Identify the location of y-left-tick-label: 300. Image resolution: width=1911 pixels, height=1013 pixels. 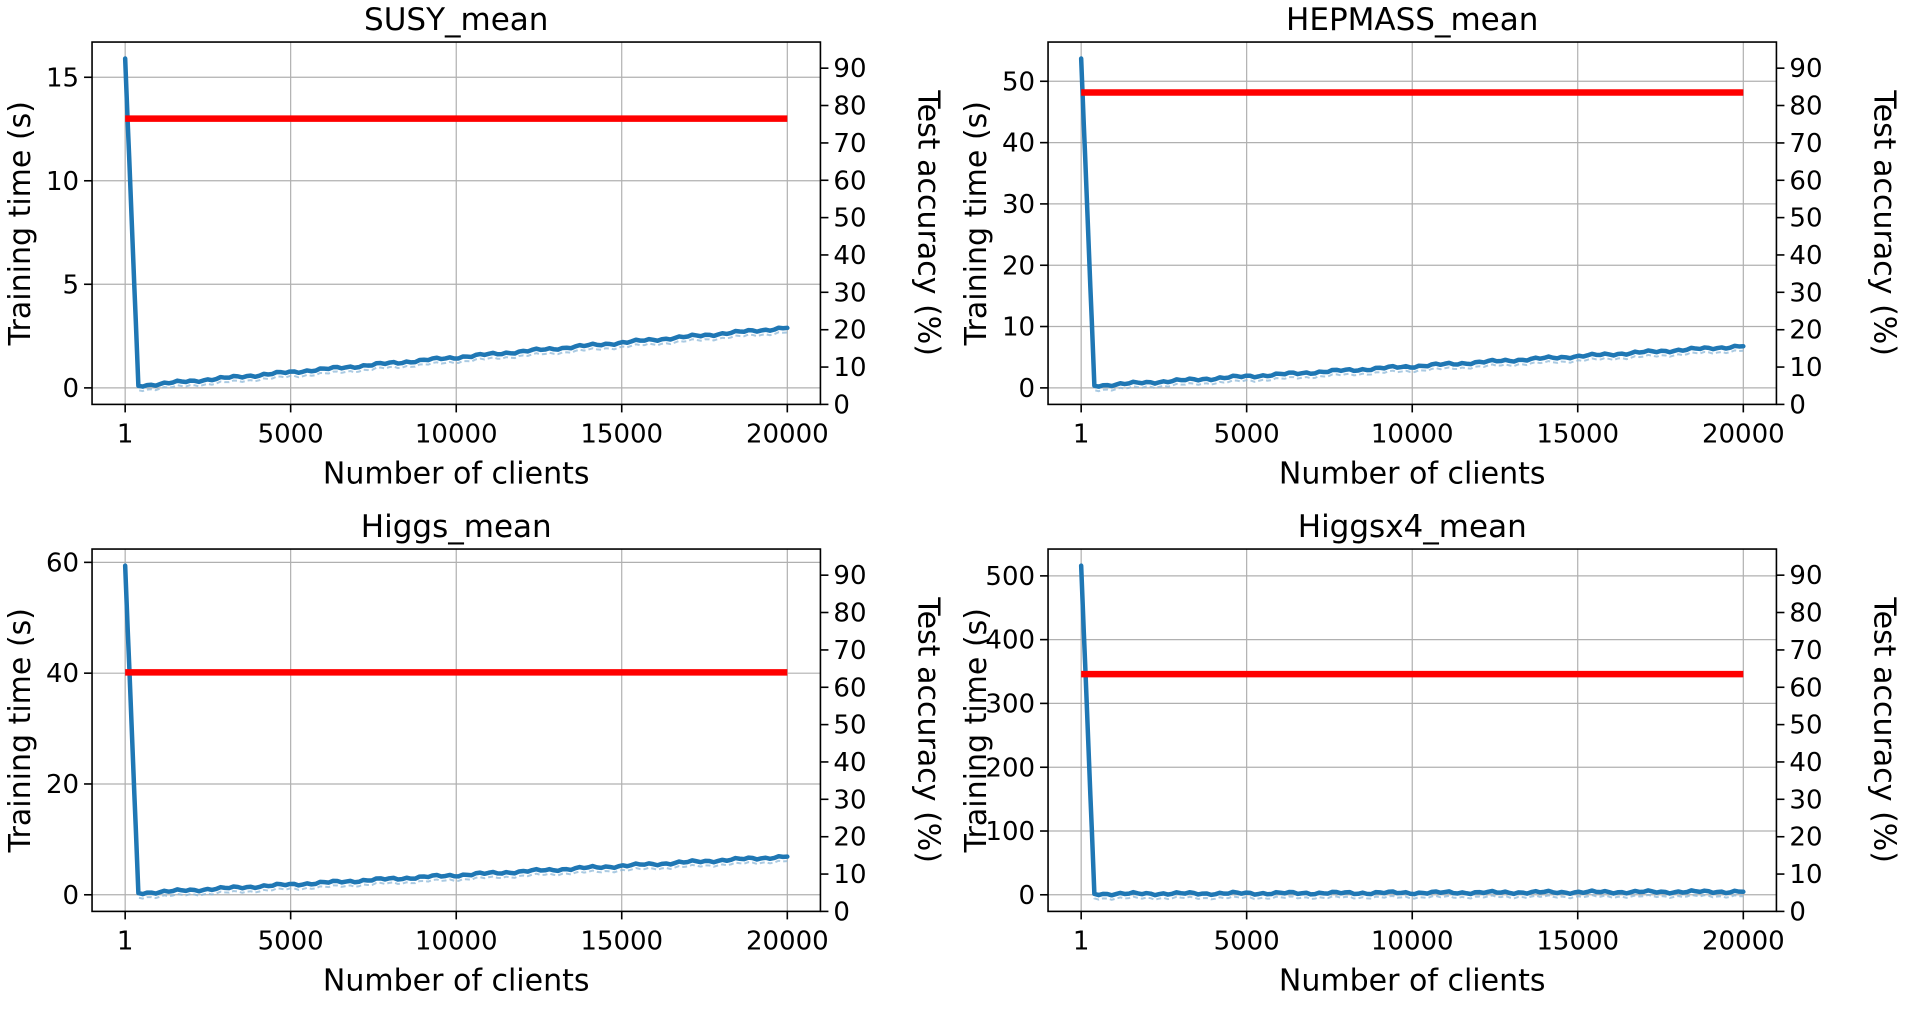
(1010, 704).